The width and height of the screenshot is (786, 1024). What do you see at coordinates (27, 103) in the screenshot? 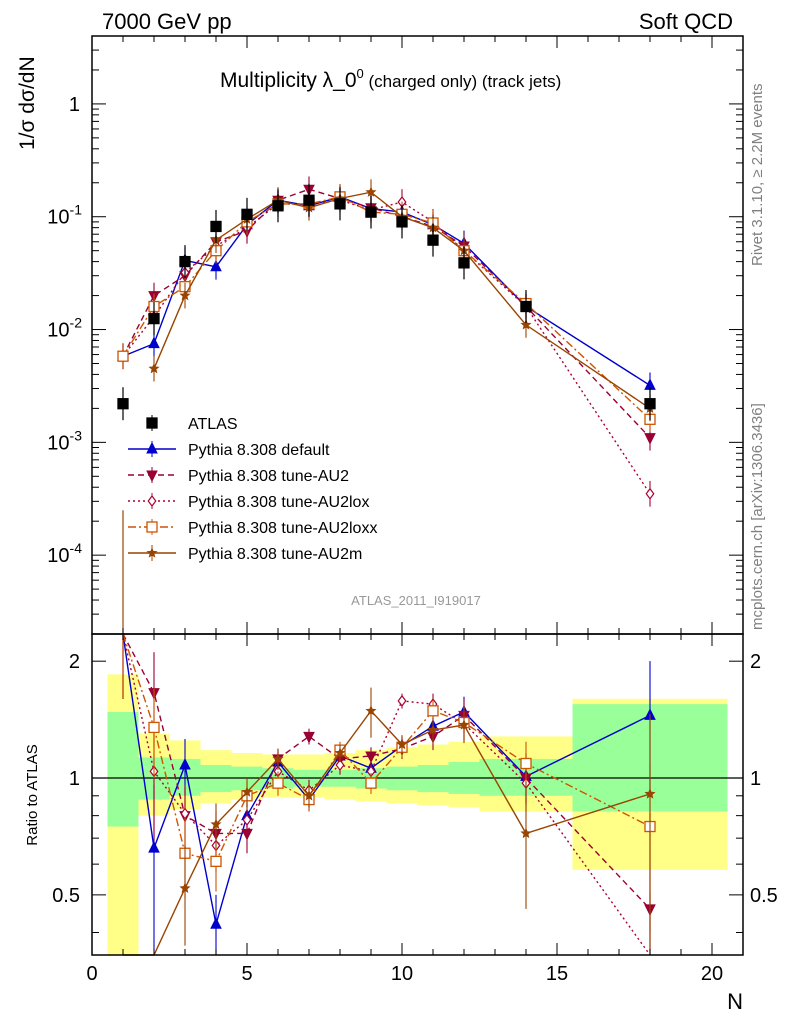
I see `y-axis-label-main: 1/σ dσ/dN` at bounding box center [27, 103].